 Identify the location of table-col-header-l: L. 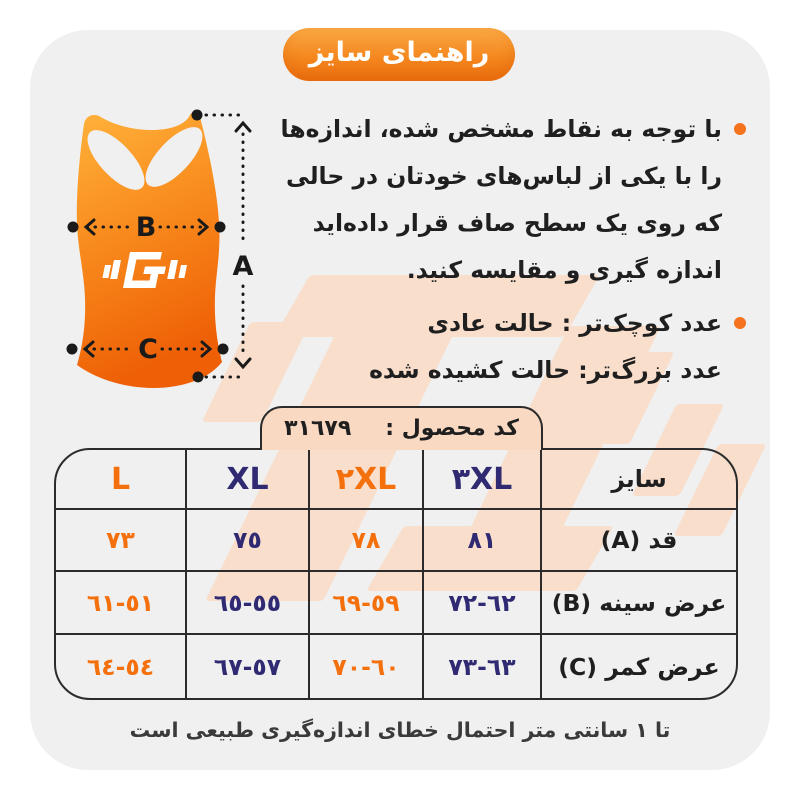
(121, 480).